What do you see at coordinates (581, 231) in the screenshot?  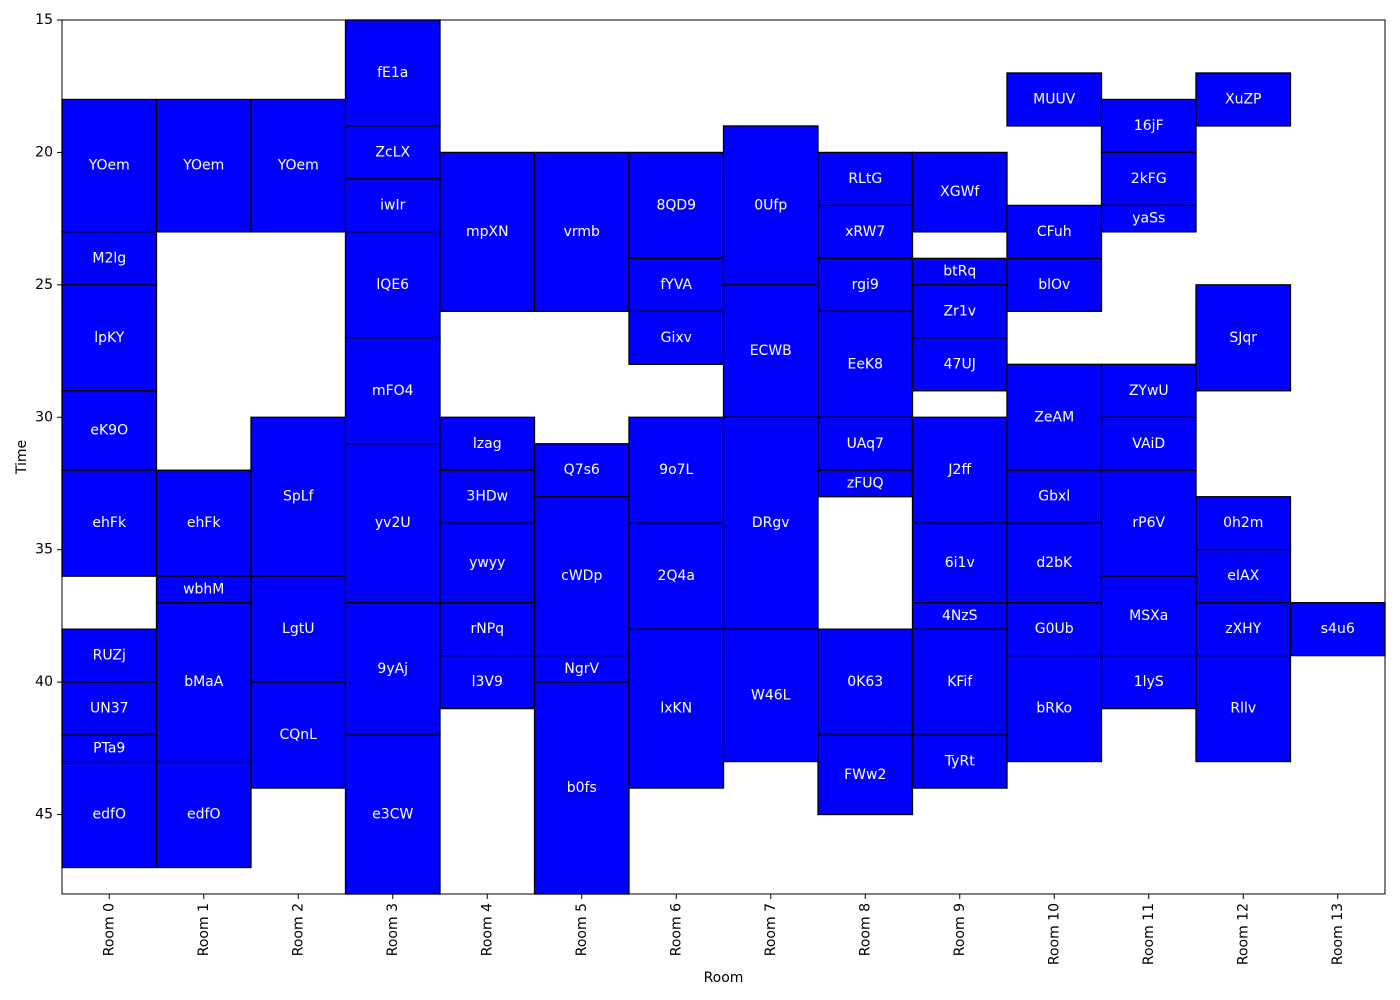 I see `schedule-block: vrmb` at bounding box center [581, 231].